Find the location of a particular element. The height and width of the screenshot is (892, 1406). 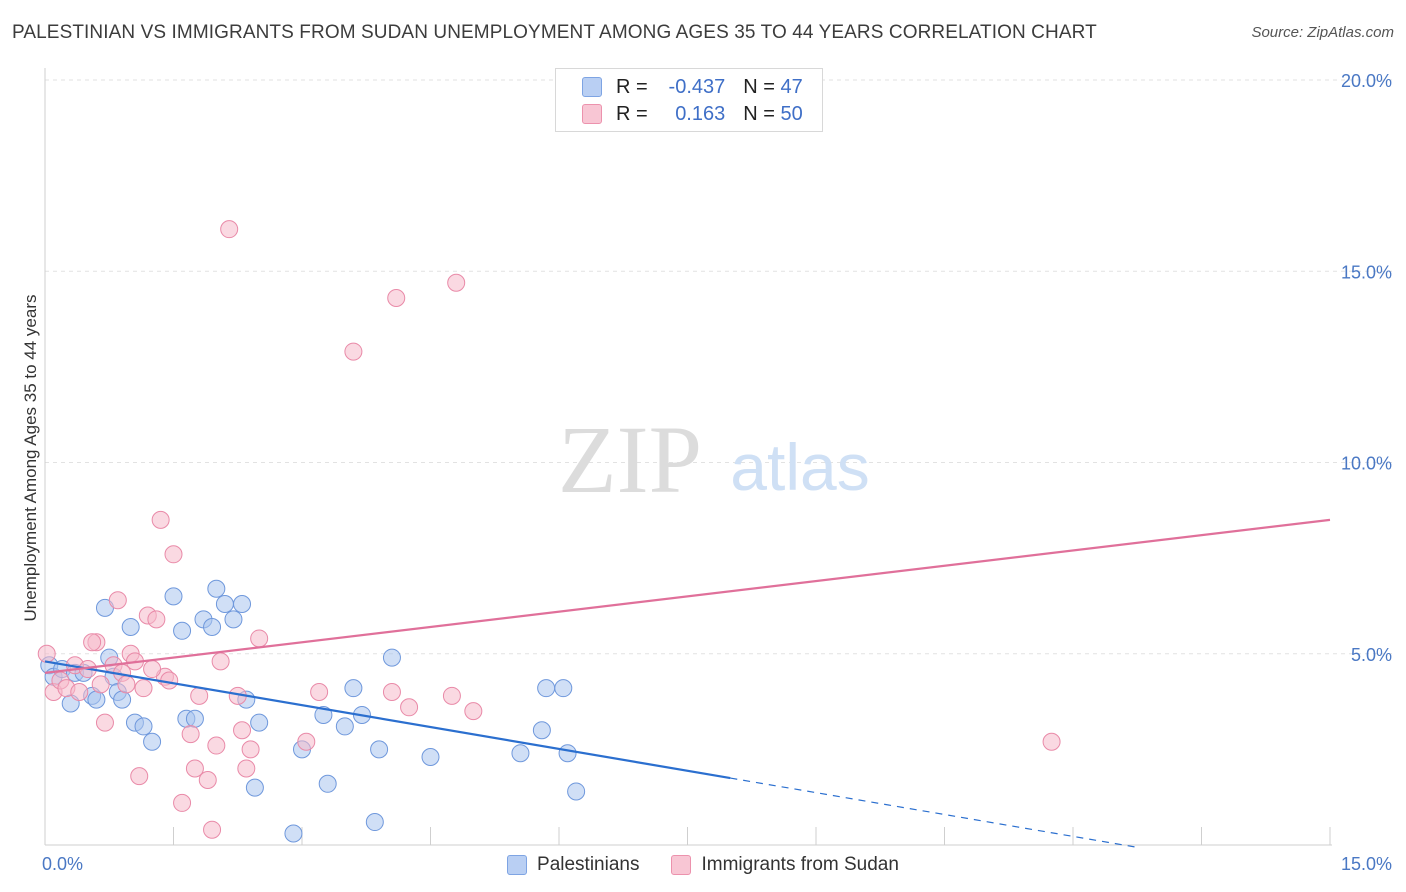

legend-n-value: 50 is located at coordinates (791, 113).